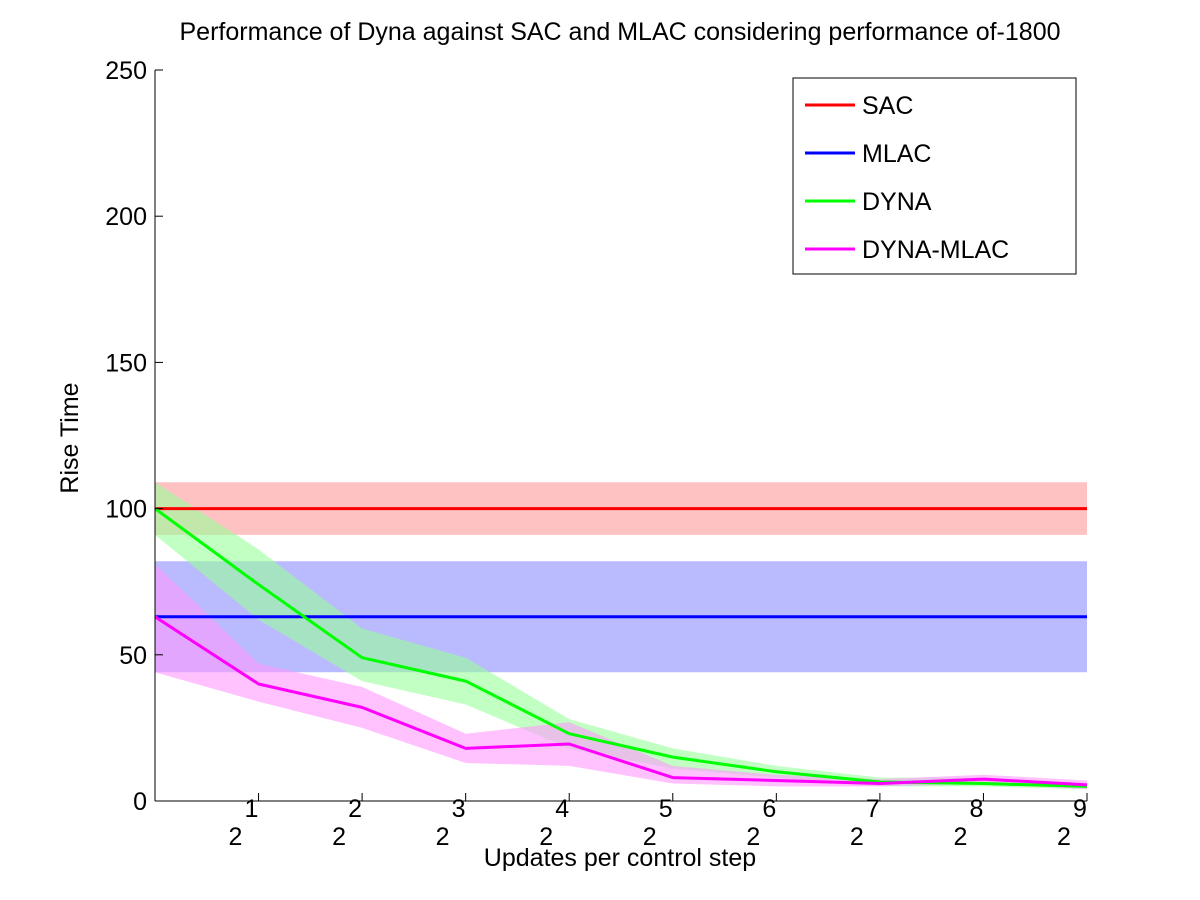 The width and height of the screenshot is (1200, 900). Describe the element at coordinates (1072, 823) in the screenshot. I see `x-tick-label: 29` at that location.